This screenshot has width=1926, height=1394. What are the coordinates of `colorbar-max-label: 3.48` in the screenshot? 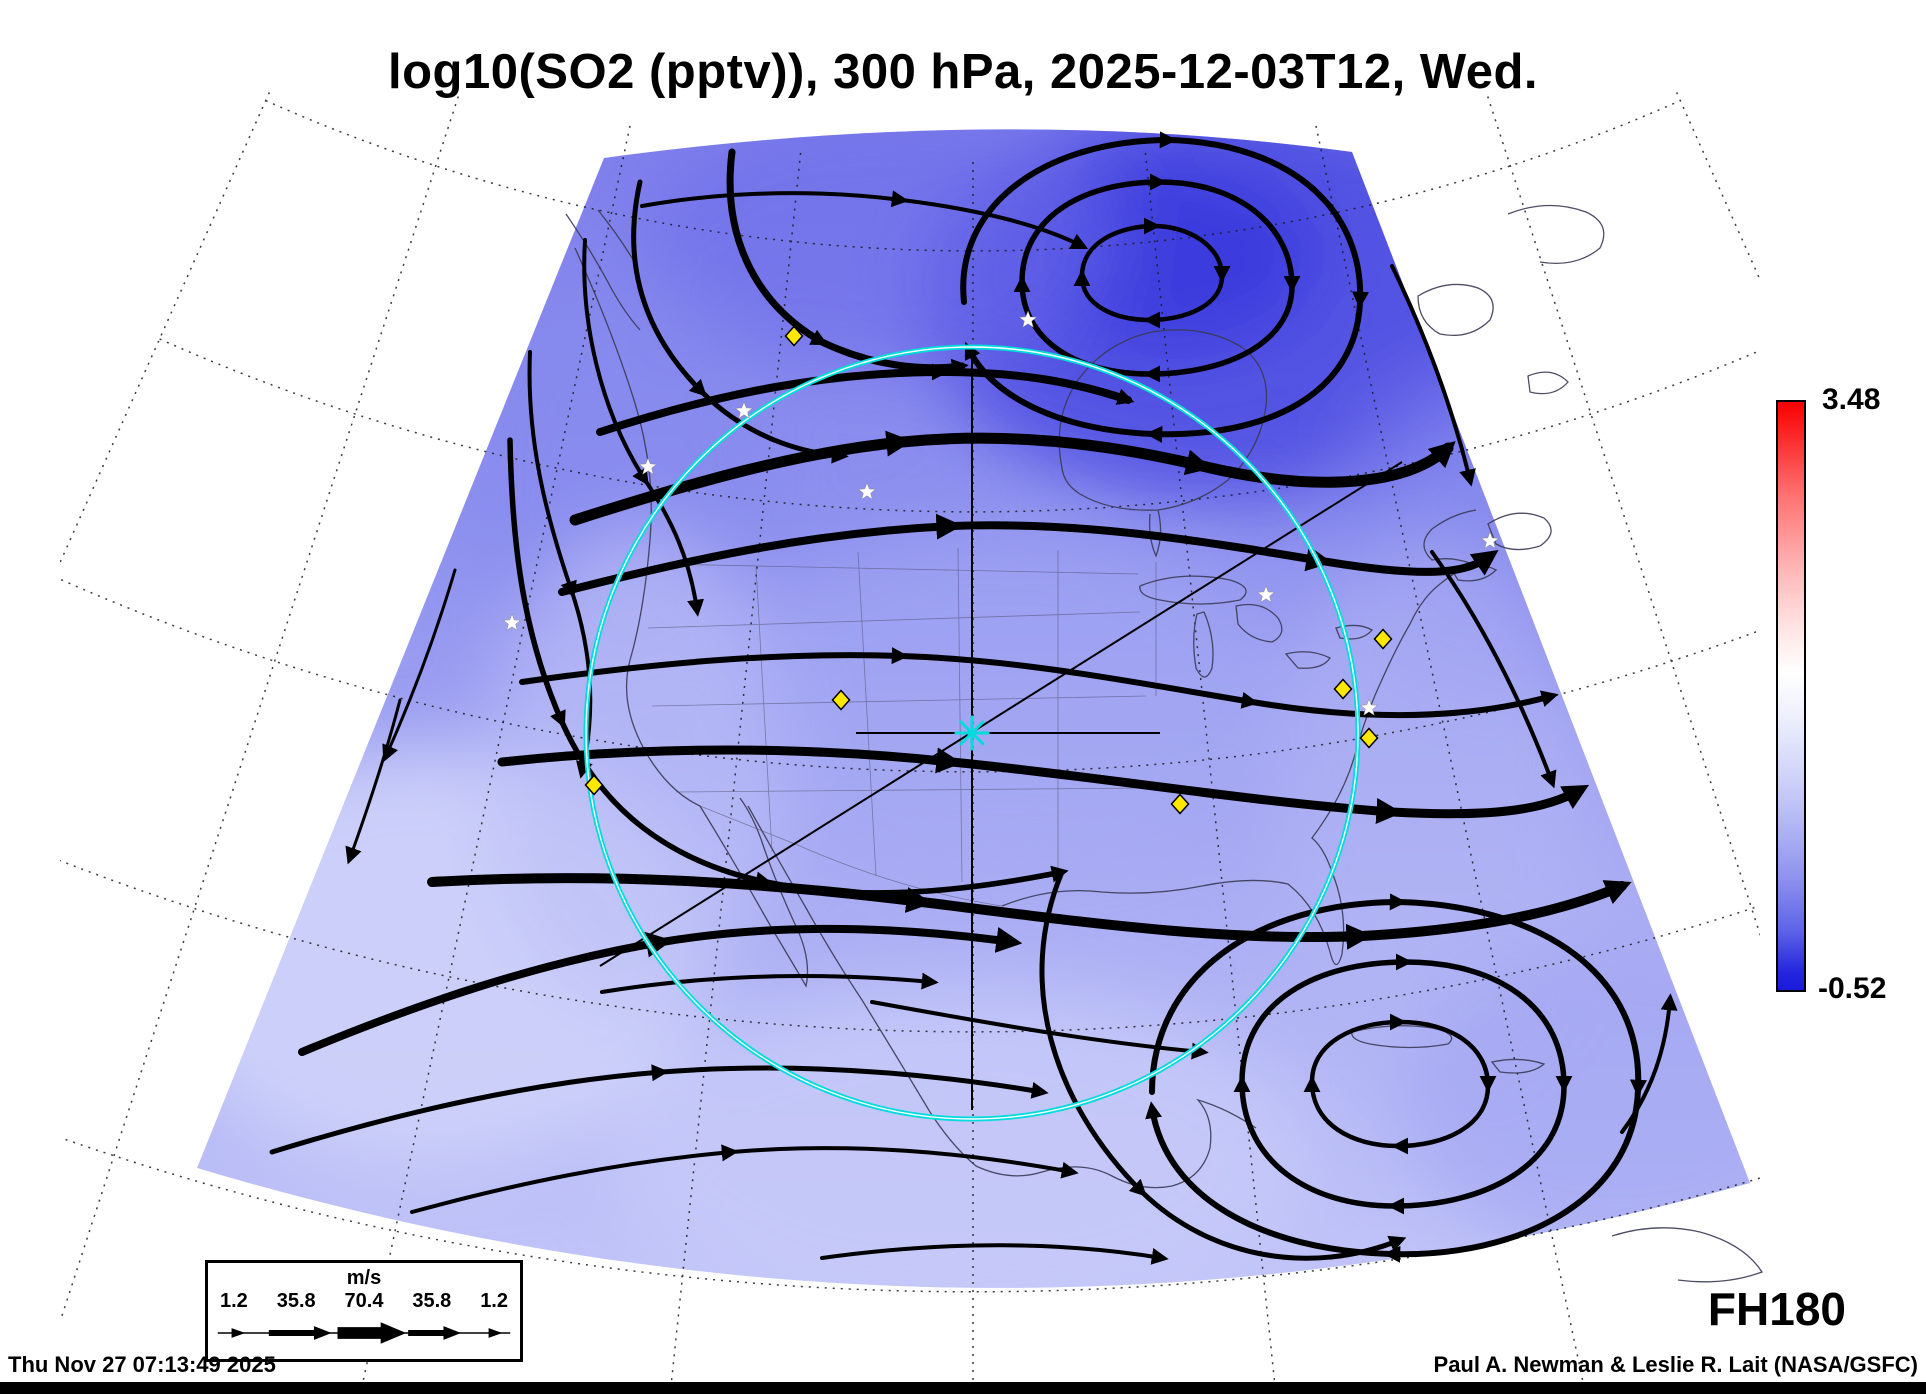 It's located at (1851, 399).